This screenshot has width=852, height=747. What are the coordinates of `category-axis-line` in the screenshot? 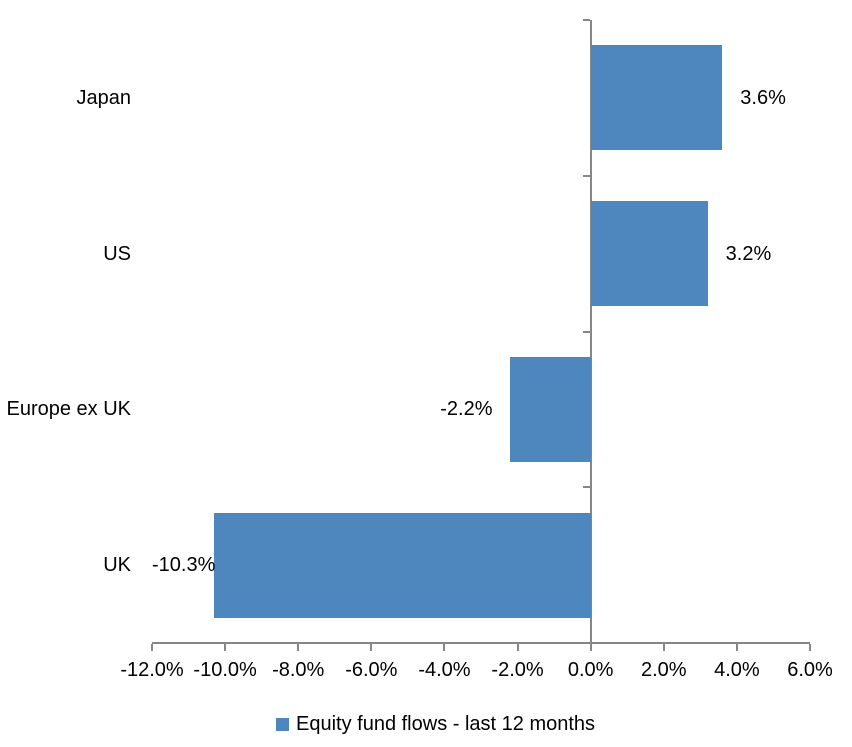 It's located at (590, 331).